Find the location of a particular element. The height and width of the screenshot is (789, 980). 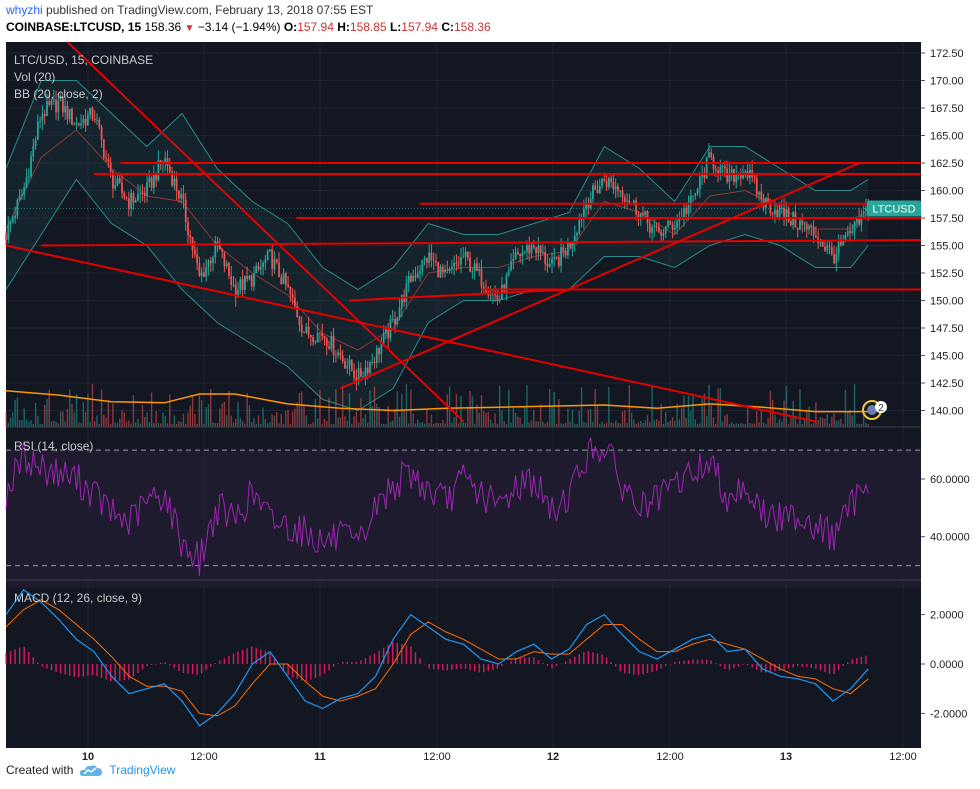

main-legend-volume: Vol (20) is located at coordinates (34, 77).